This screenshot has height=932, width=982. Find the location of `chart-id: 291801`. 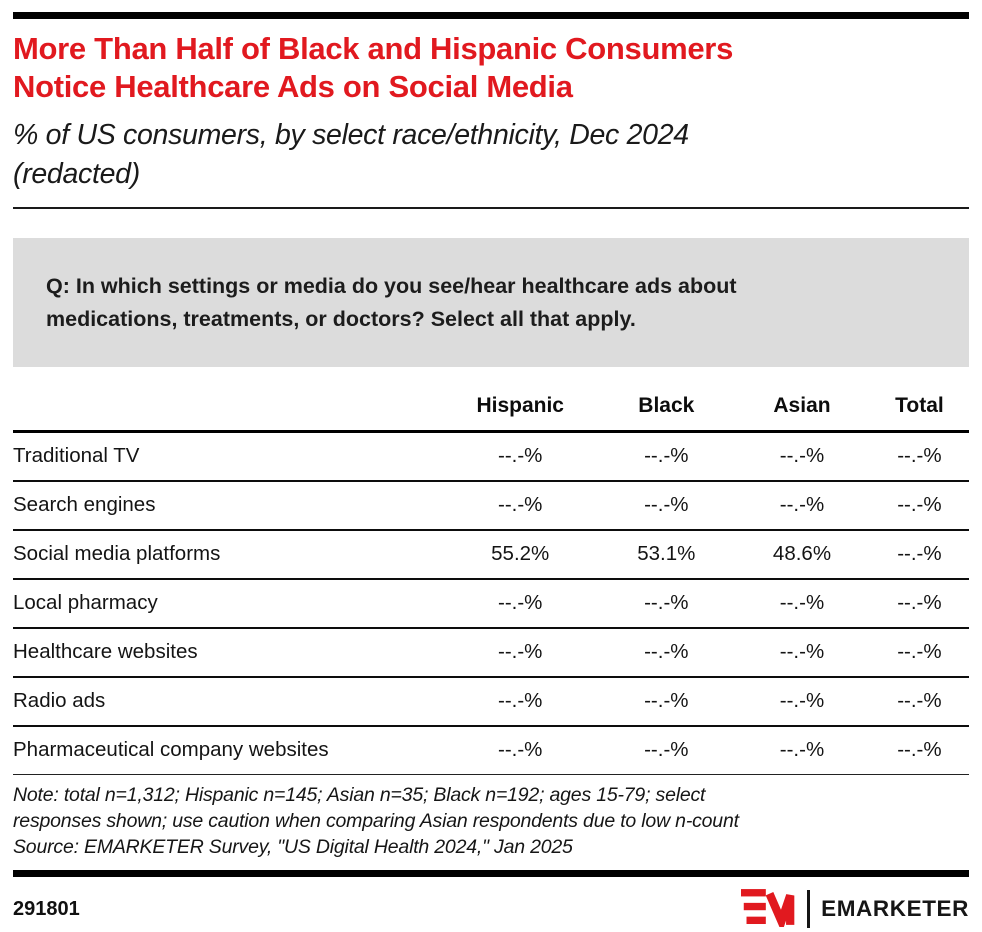

chart-id: 291801 is located at coordinates (46, 908).